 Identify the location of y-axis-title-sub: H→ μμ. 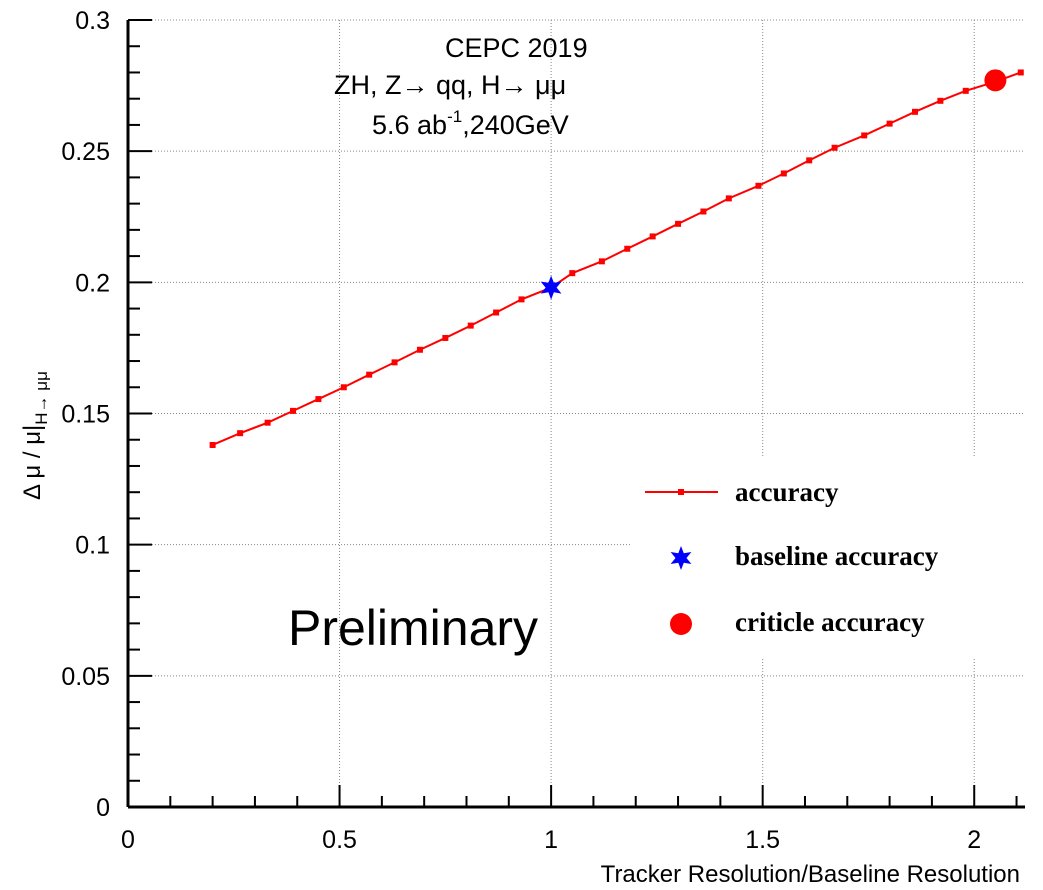
(41, 398).